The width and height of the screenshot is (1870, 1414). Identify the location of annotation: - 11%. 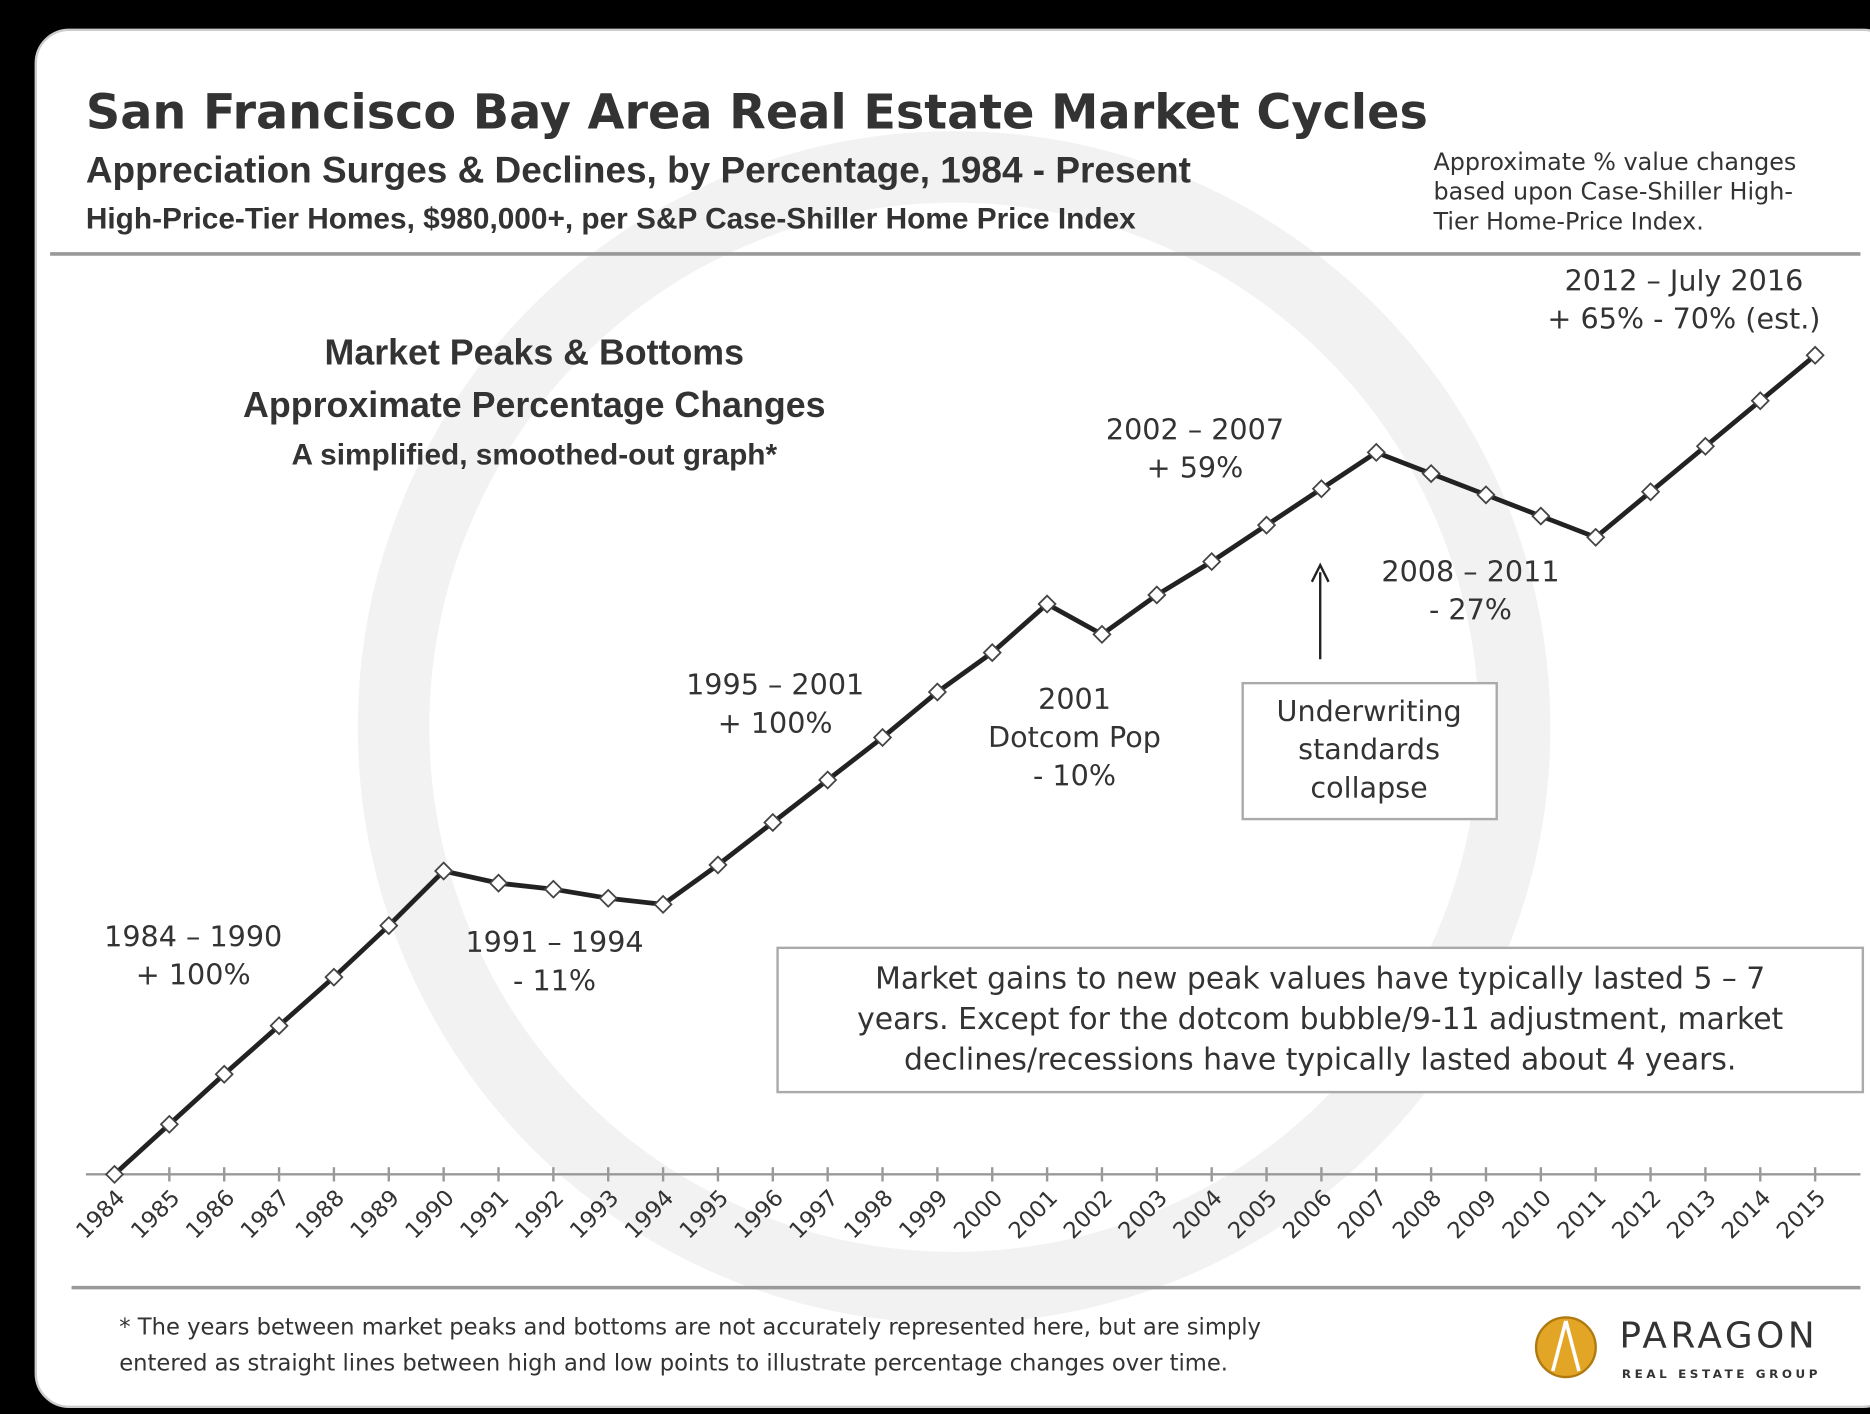
(554, 980).